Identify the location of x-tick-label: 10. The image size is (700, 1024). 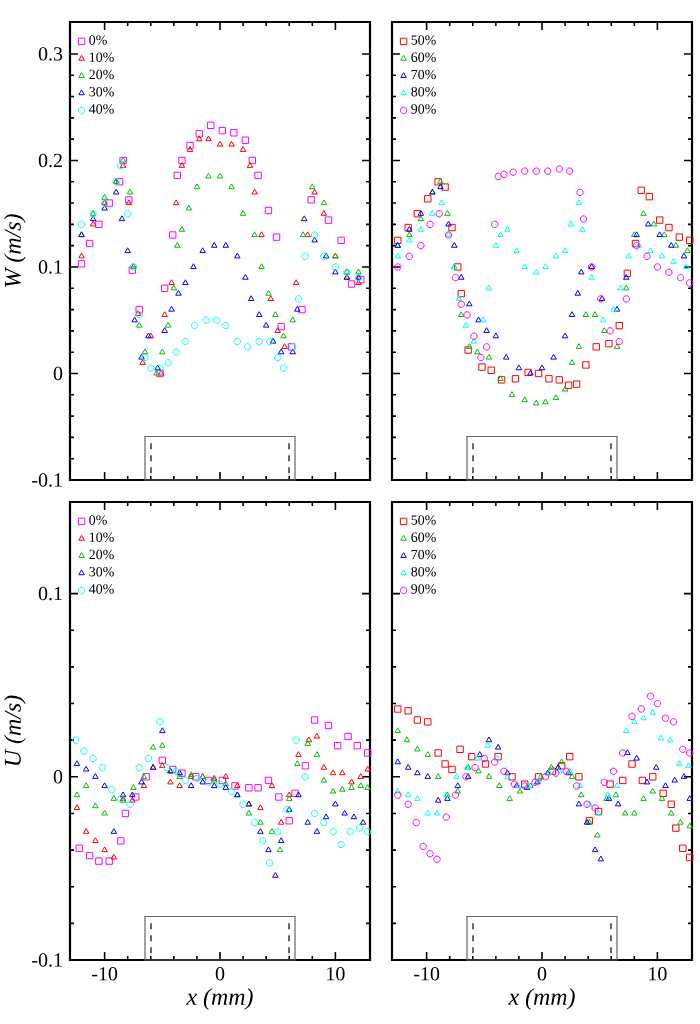
(658, 974).